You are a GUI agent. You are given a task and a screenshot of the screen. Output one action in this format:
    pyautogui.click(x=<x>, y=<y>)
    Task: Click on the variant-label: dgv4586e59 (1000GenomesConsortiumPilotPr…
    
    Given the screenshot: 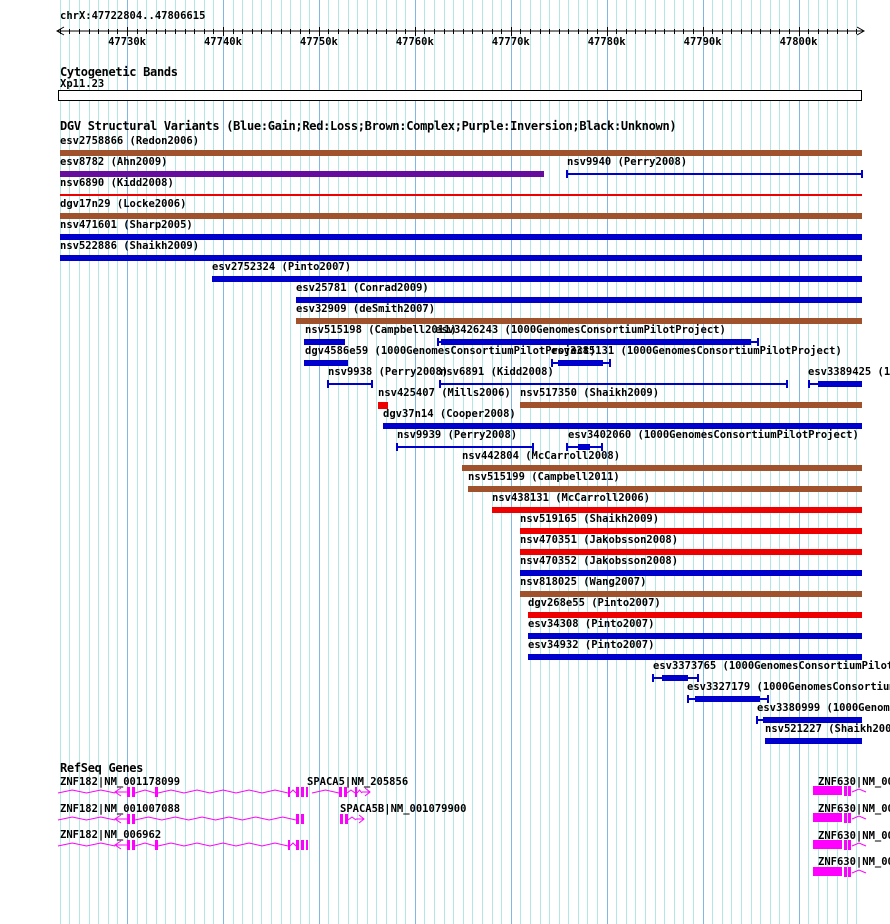 What is the action you would take?
    pyautogui.click(x=450, y=351)
    